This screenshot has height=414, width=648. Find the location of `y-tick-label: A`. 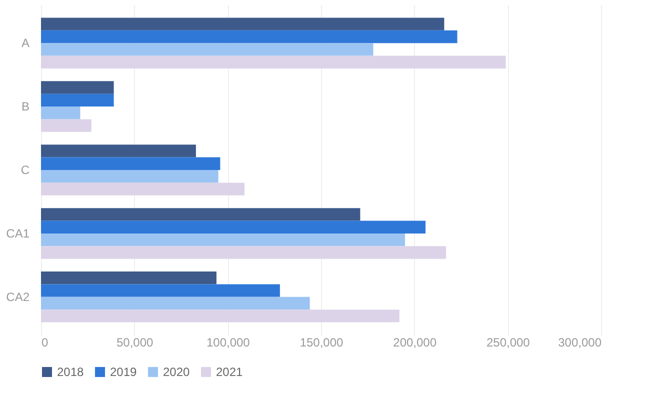

y-tick-label: A is located at coordinates (25, 43).